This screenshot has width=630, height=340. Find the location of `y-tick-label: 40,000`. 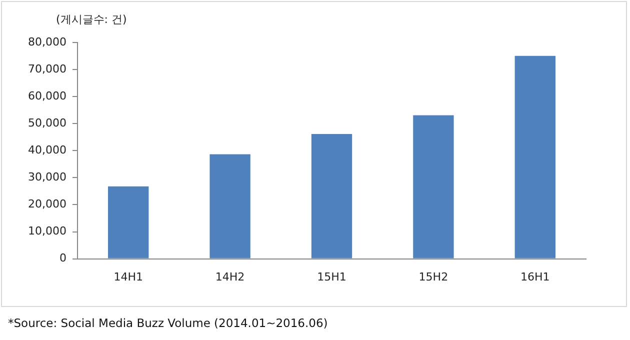

y-tick-label: 40,000 is located at coordinates (47, 150).